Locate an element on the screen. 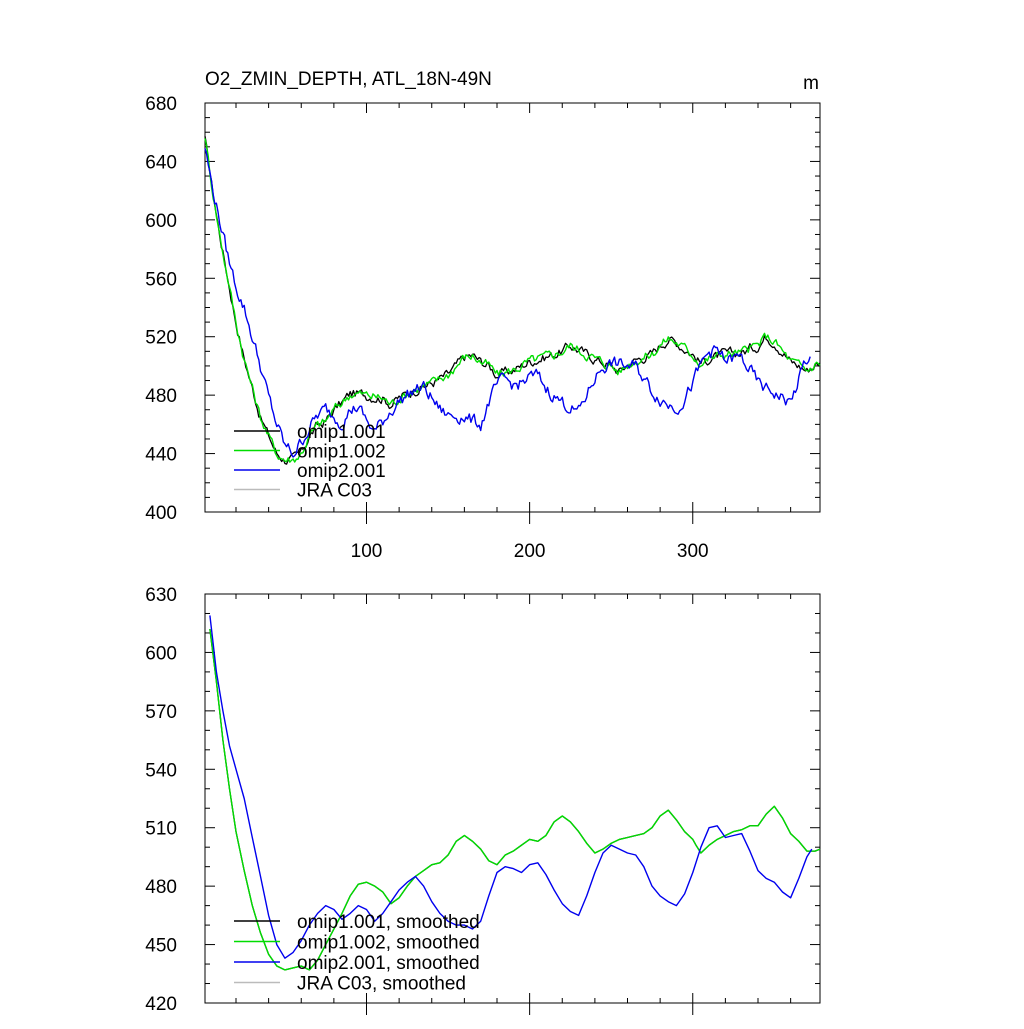 Image resolution: width=1024 pixels, height=1029 pixels. y-tick-label: 630 is located at coordinates (161, 595).